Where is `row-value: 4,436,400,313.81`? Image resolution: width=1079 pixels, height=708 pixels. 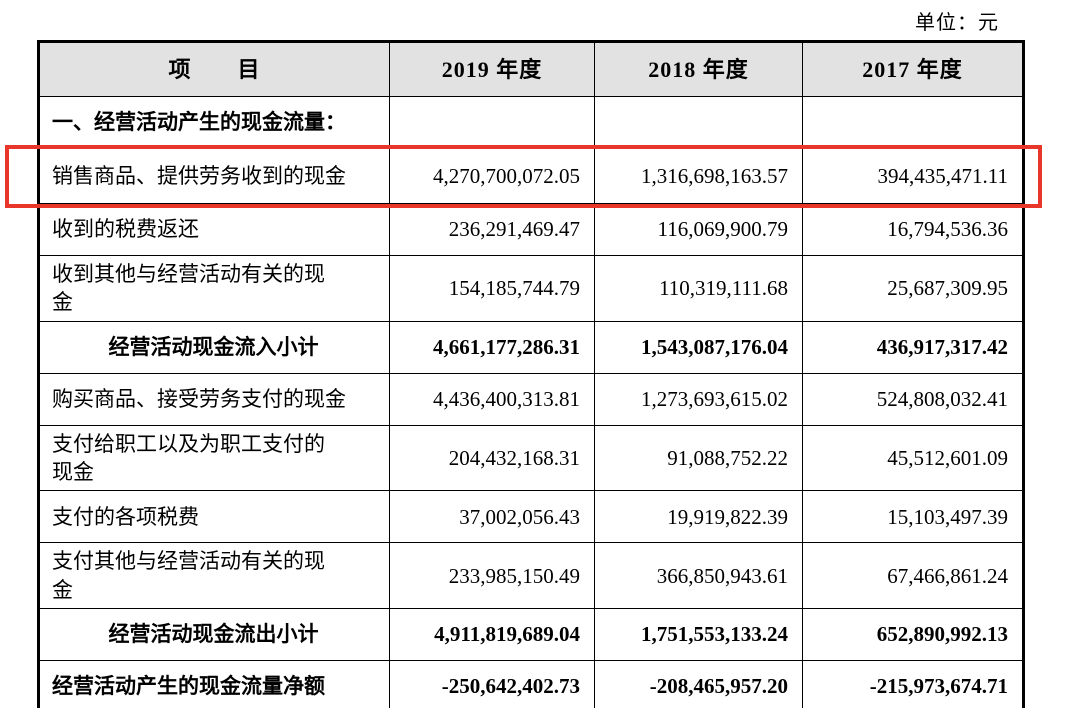
row-value: 4,436,400,313.81 is located at coordinates (492, 399).